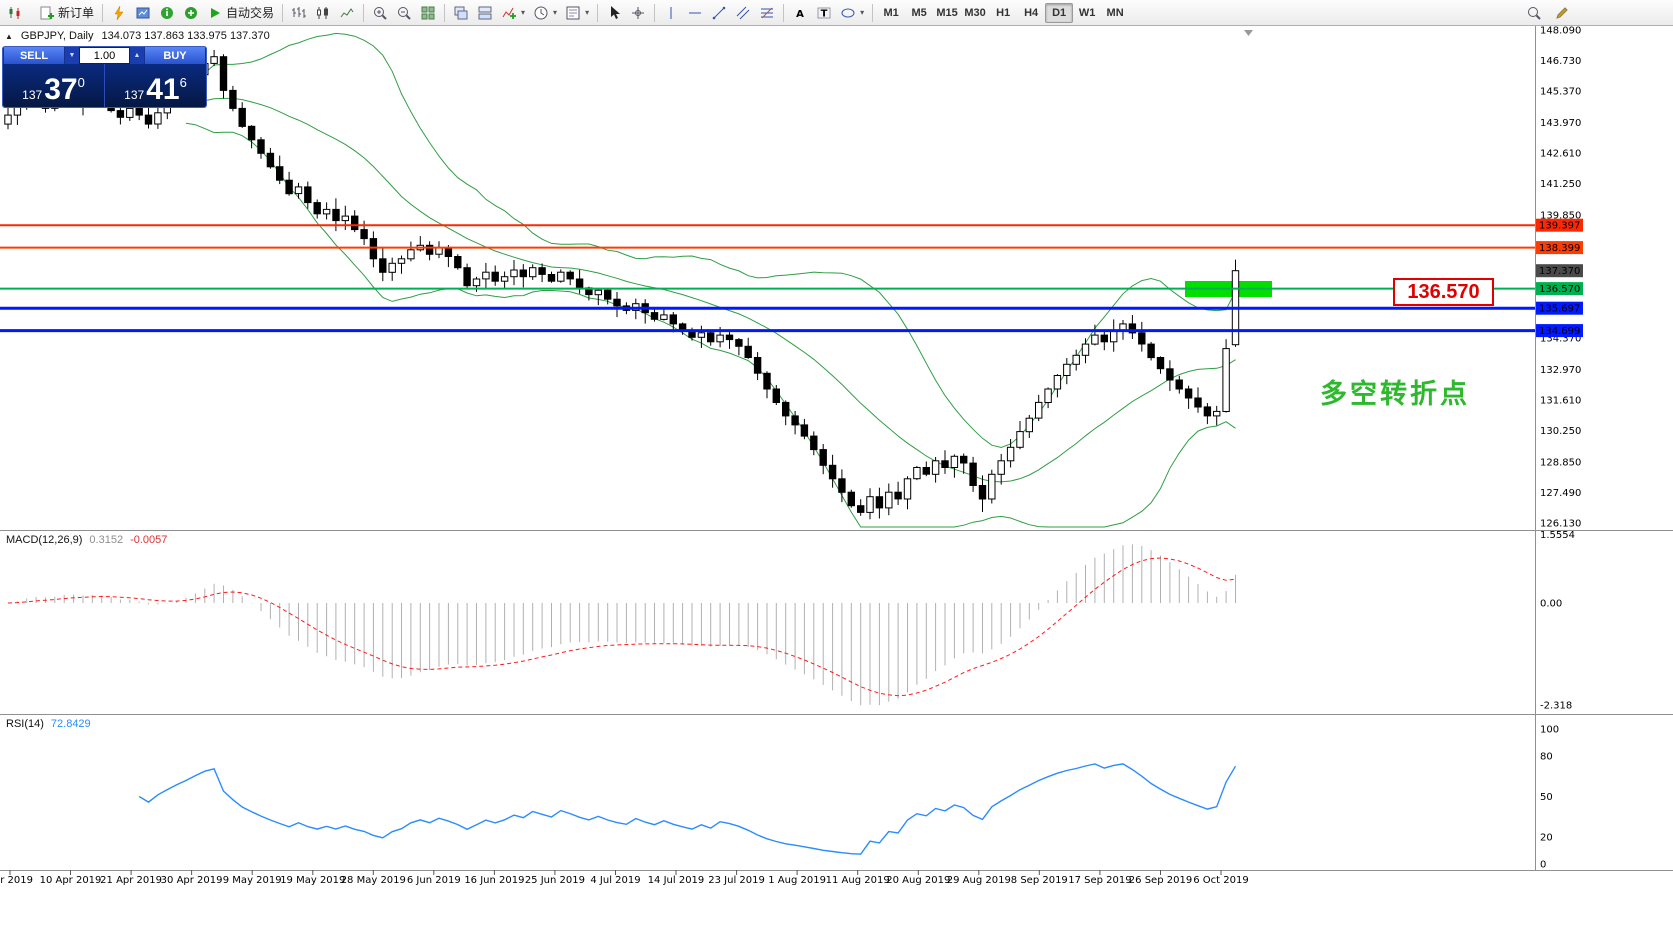  I want to click on vertical-line-button, so click(671, 13).